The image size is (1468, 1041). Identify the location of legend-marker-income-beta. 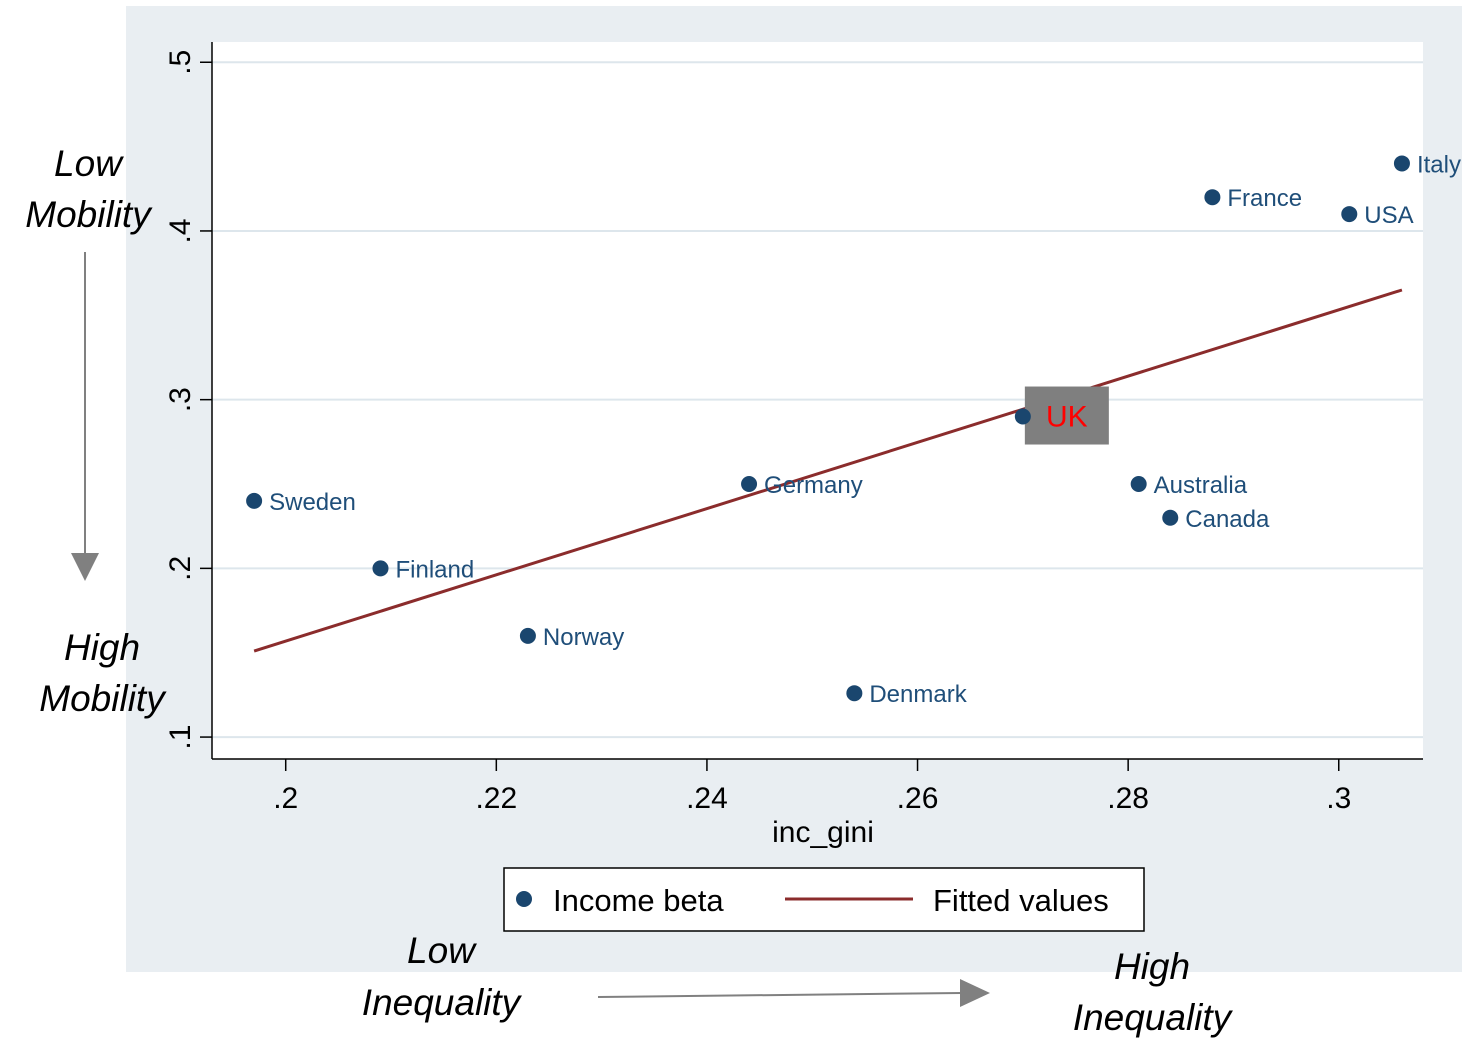
(524, 899).